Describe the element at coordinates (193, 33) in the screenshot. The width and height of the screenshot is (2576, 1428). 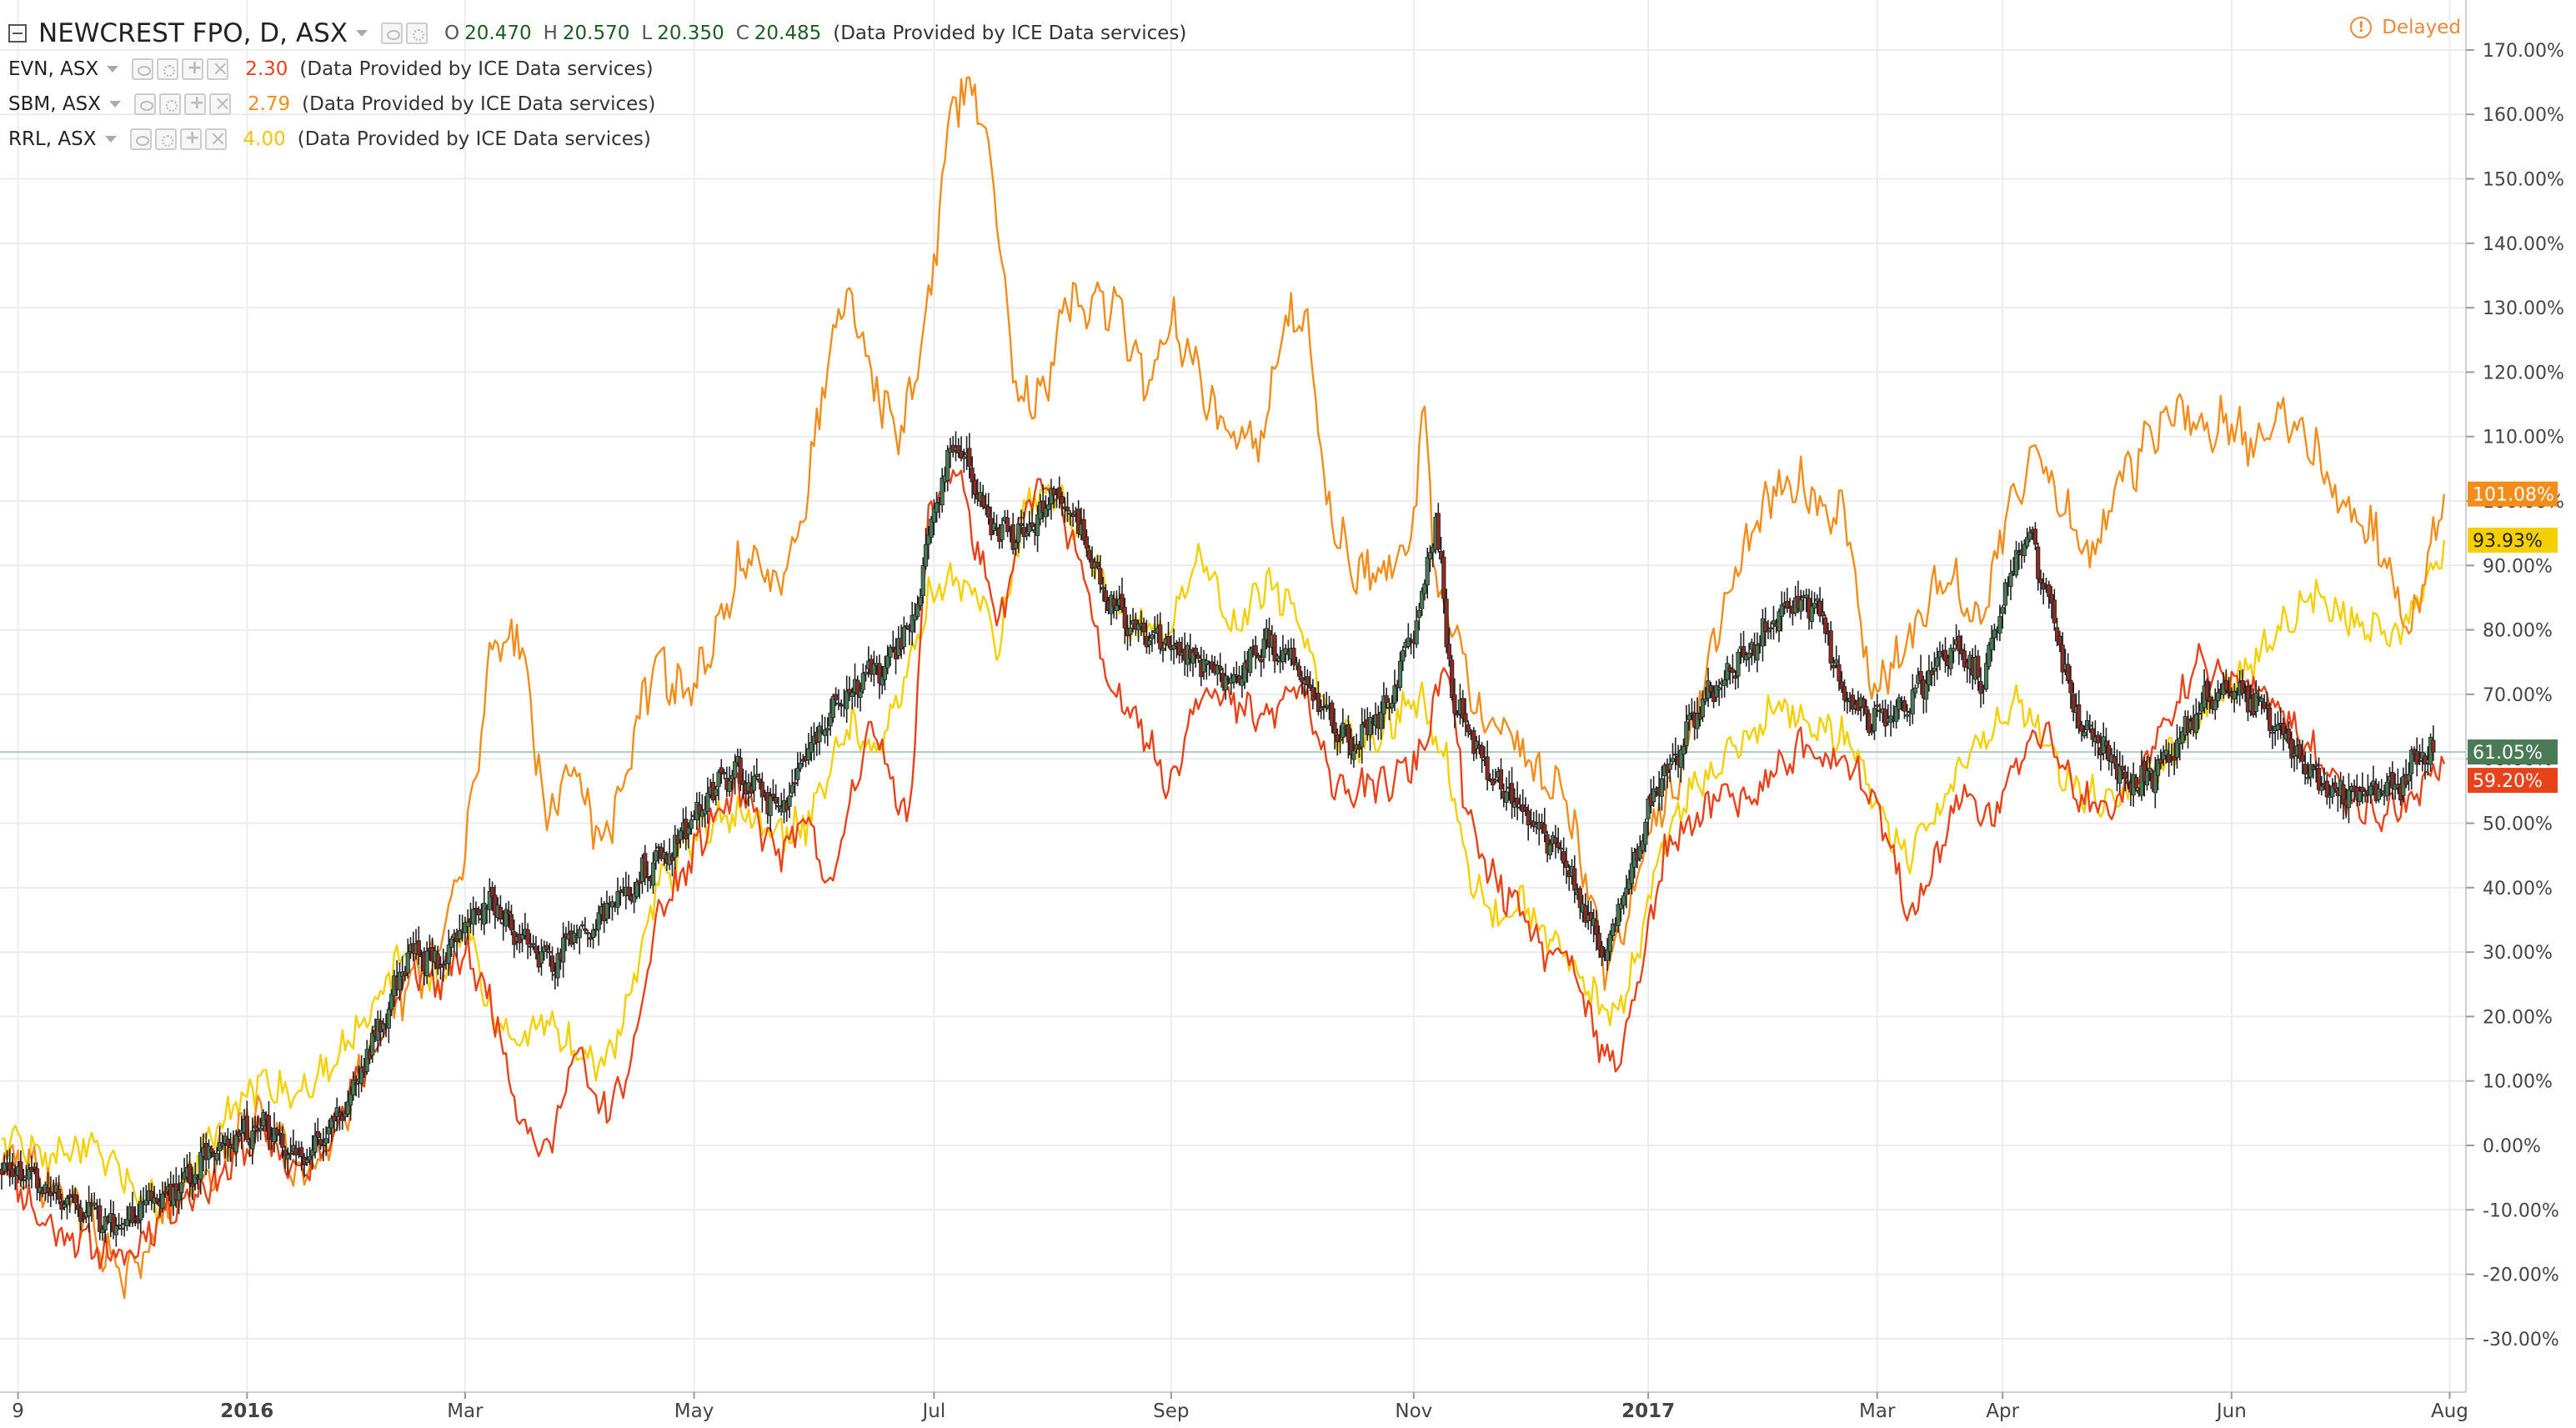
I see `main-symbol-title: NEWCREST FPO, D, ASX` at that location.